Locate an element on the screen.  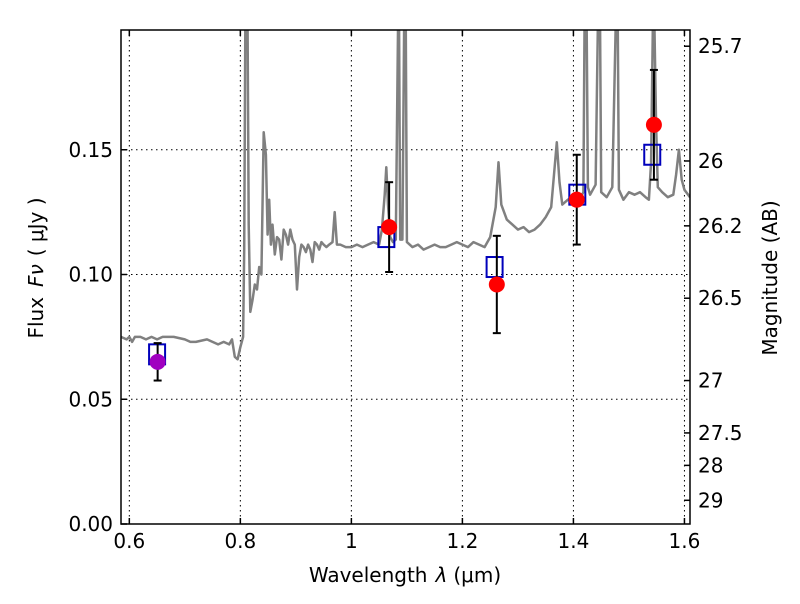
y-axis-label: FluxFν( μJy ) is located at coordinates (36, 267).